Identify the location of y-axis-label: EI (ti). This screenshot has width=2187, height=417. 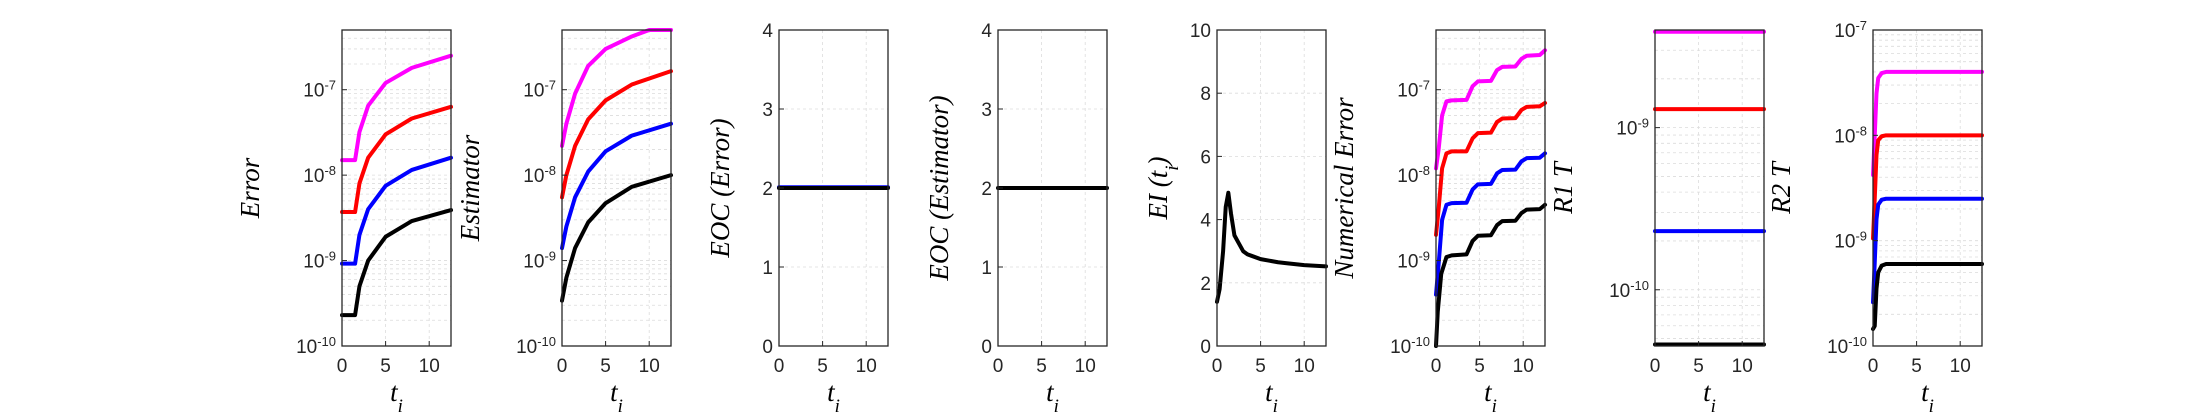
(1163, 188).